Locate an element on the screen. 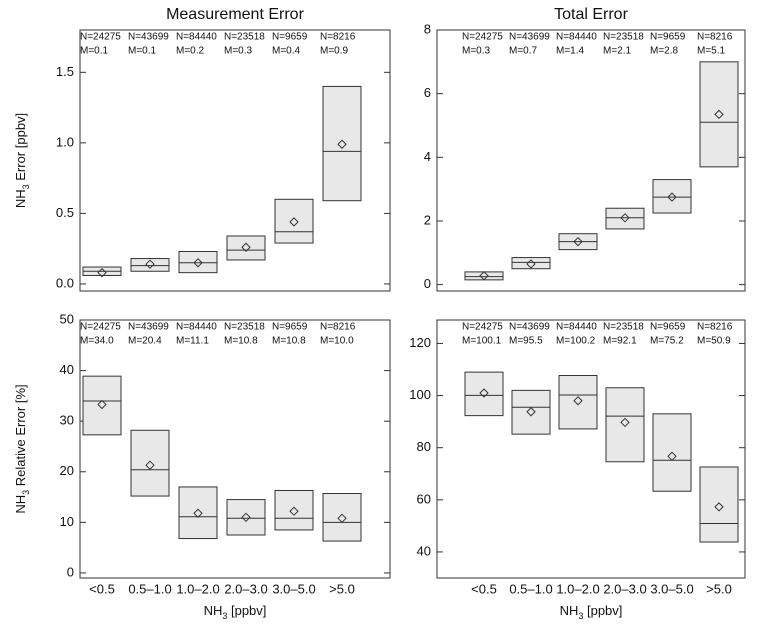 The height and width of the screenshot is (629, 762). y-tick-label: 80 is located at coordinates (424, 446).